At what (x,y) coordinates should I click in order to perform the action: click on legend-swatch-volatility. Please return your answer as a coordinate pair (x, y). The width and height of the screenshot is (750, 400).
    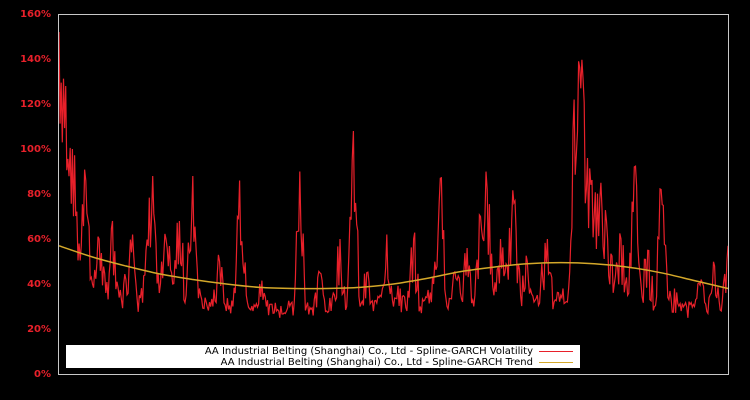
    Looking at the image, I should click on (556, 351).